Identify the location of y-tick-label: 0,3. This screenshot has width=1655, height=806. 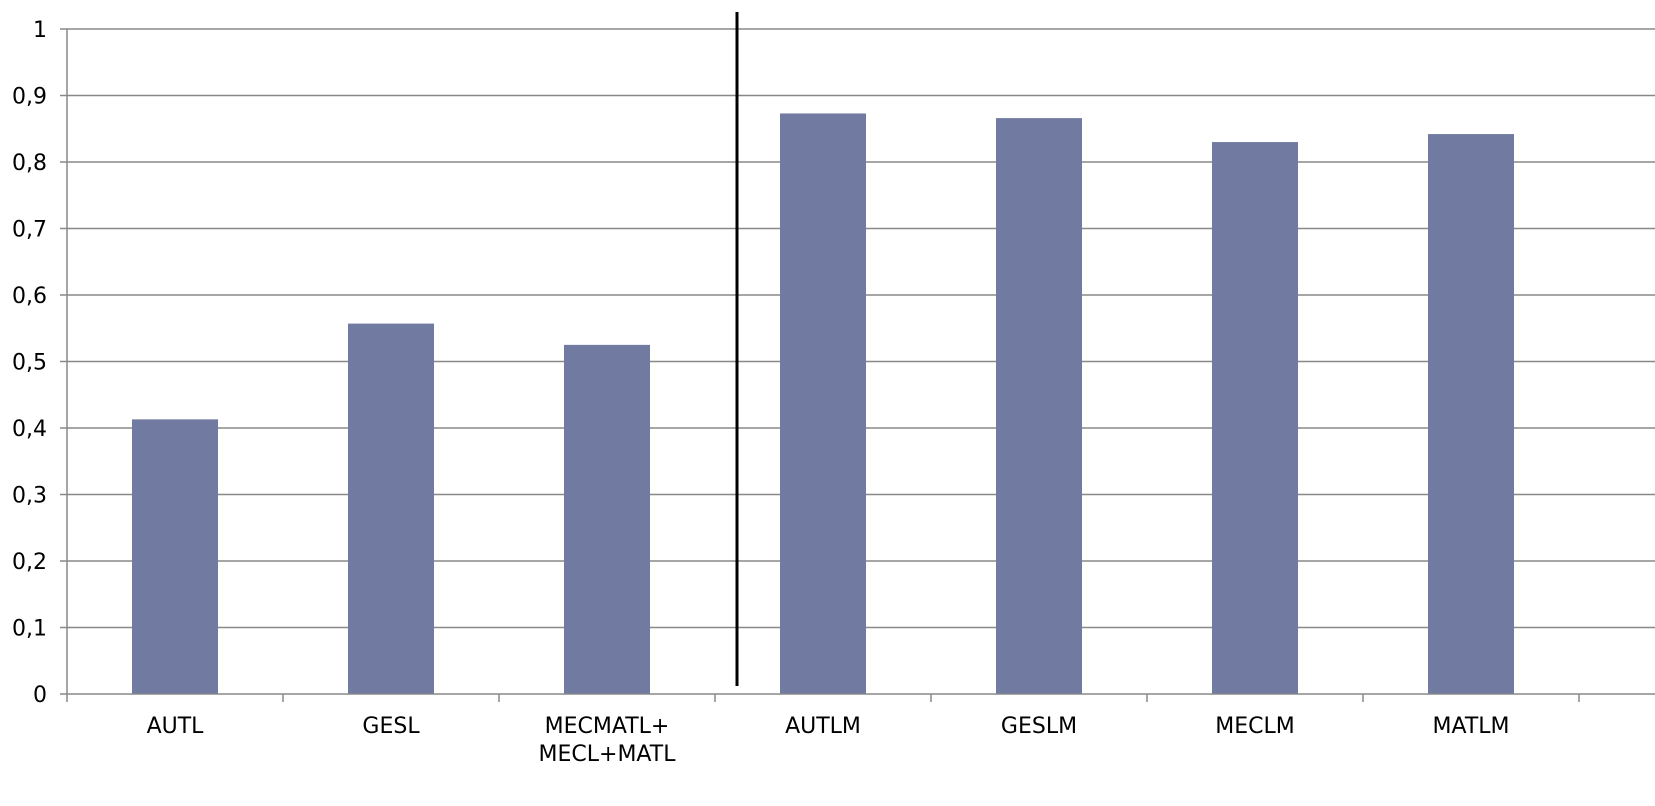
(29, 496).